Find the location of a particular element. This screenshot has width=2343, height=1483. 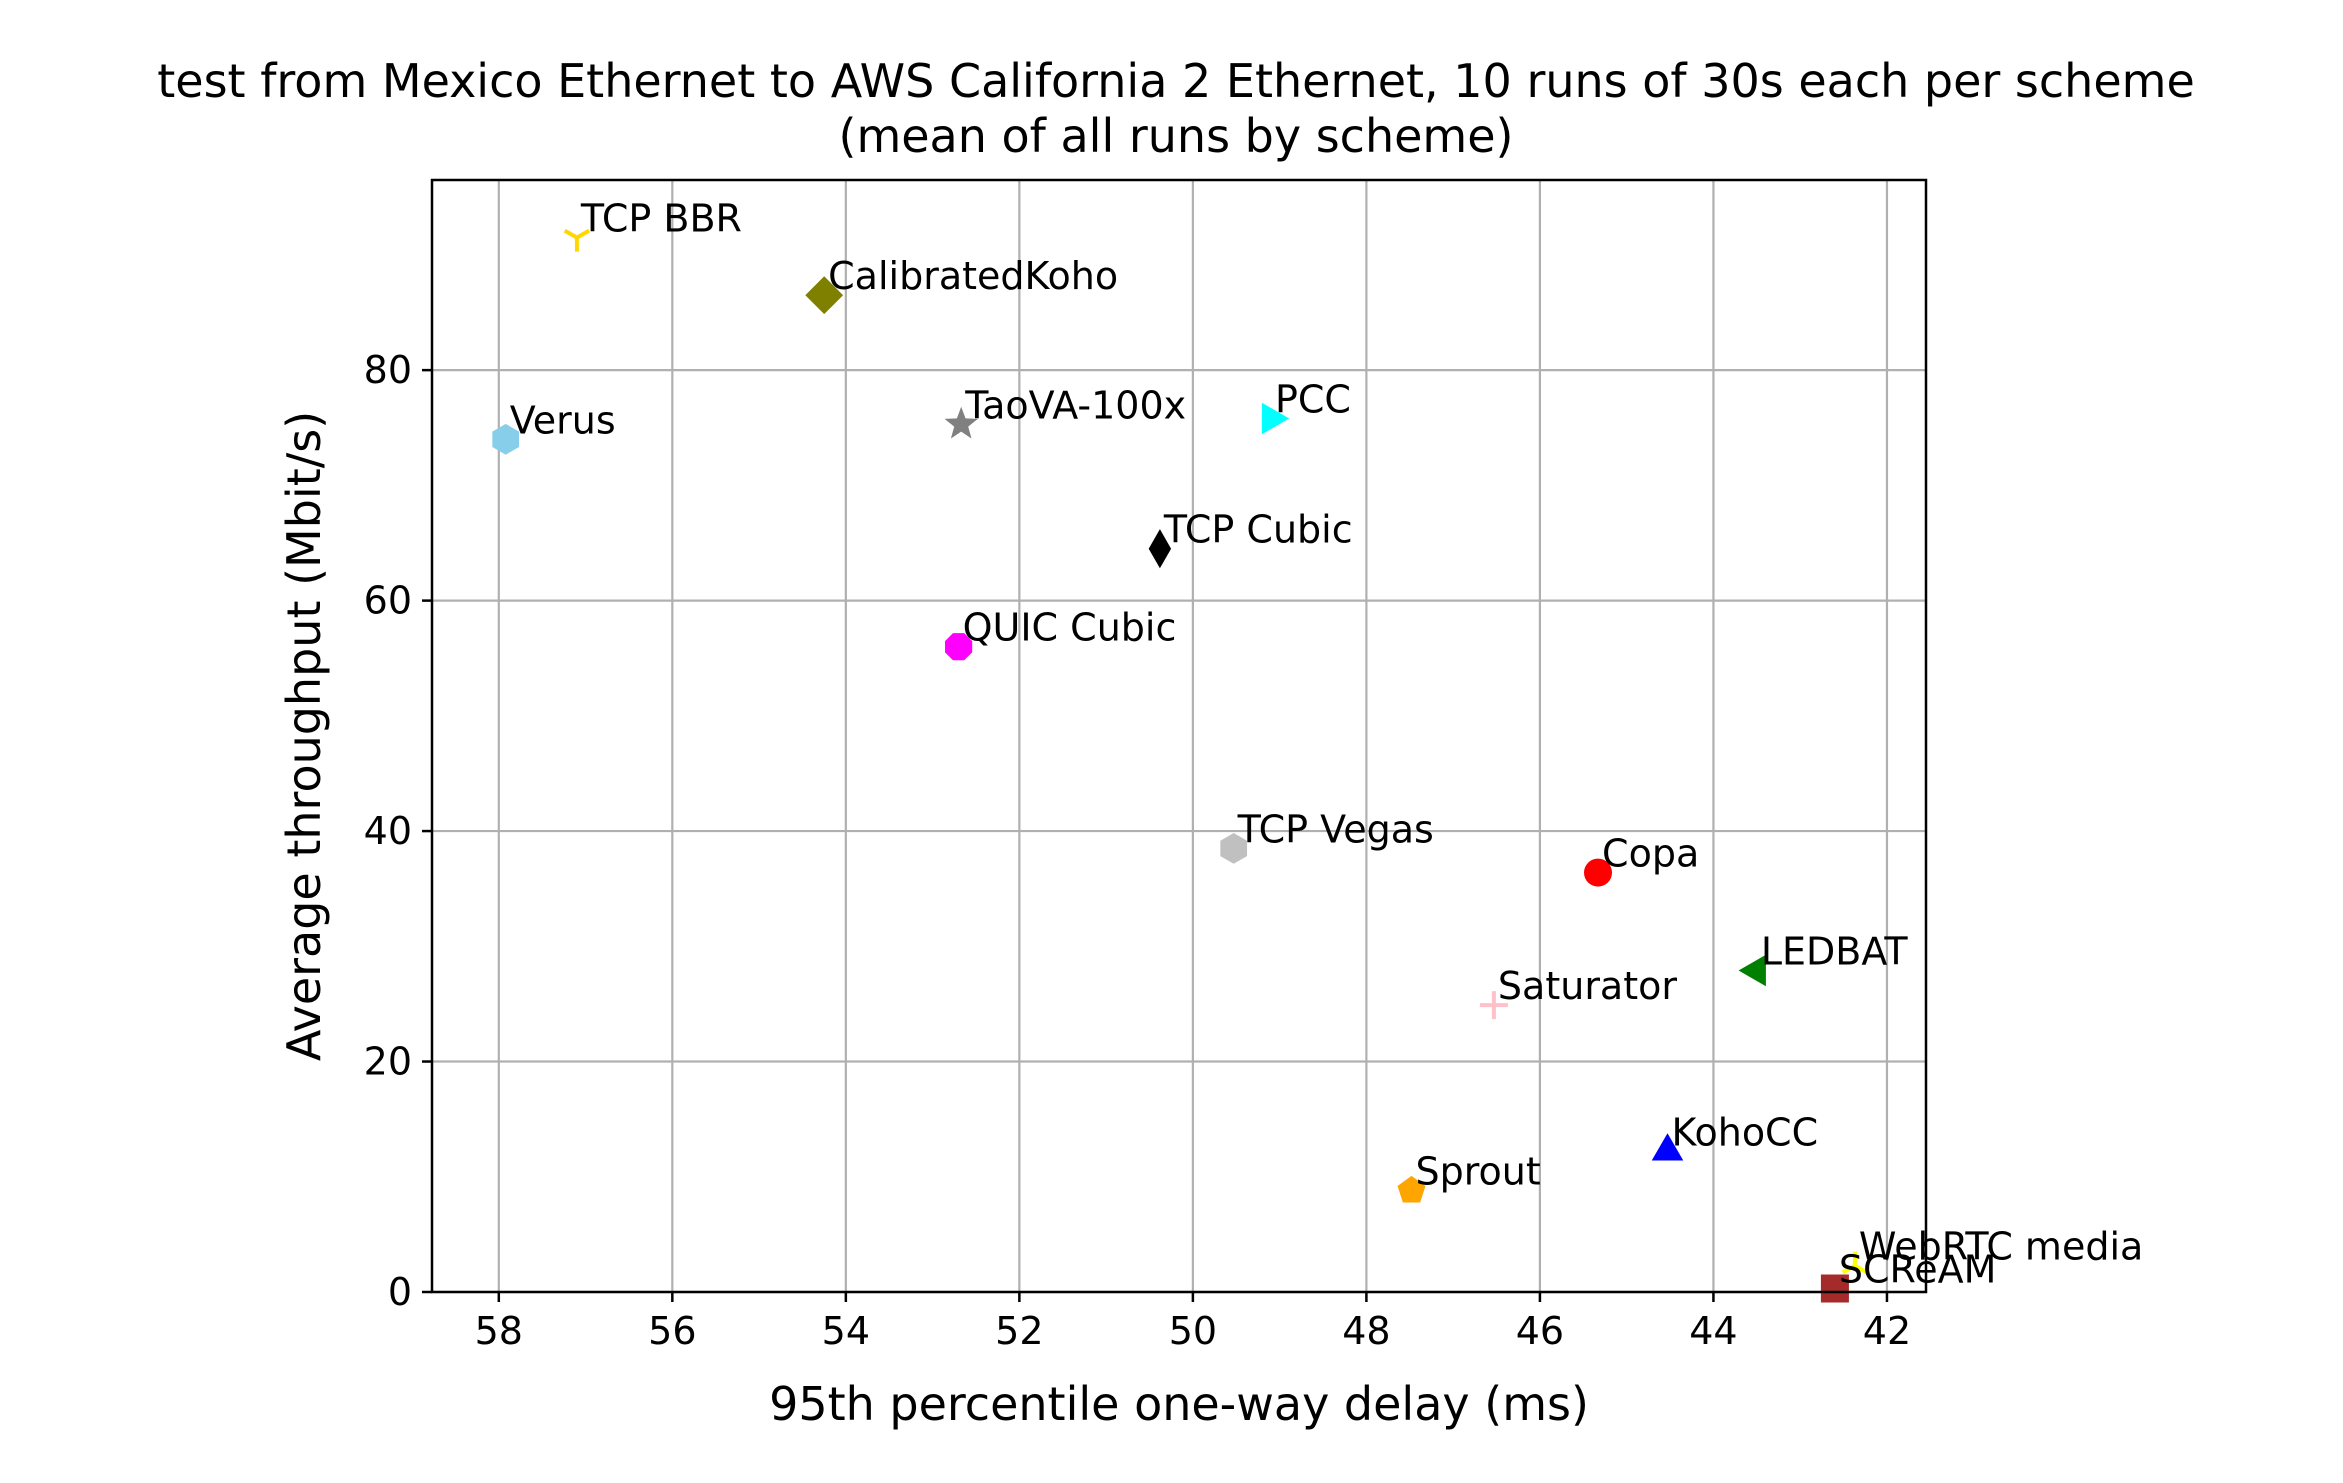

point-label: Sprout is located at coordinates (1478, 1172).